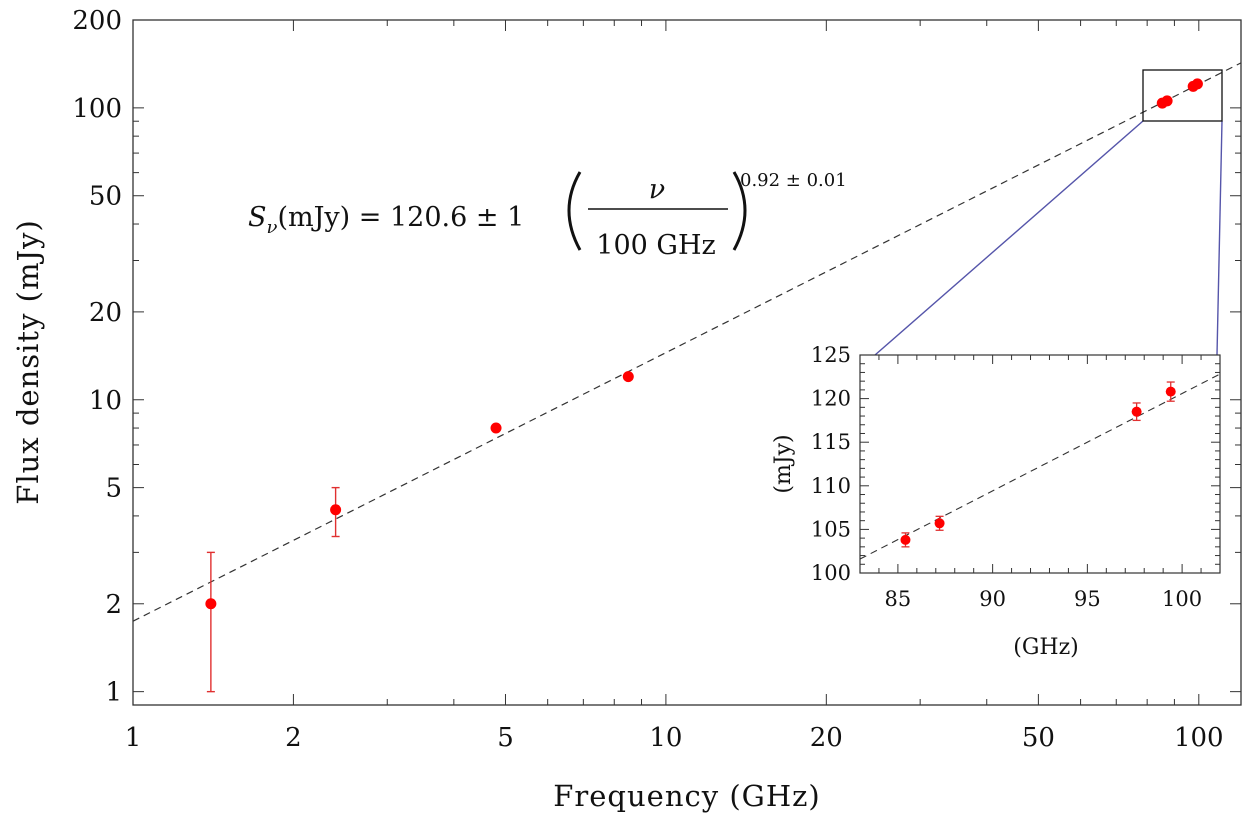  I want to click on svg-text: Sν(mJy) = 120.6 ± 1, so click(386, 220).